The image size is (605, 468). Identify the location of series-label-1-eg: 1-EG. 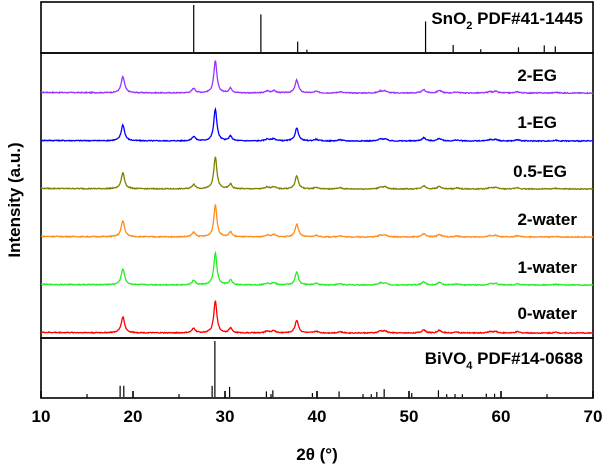
(537, 122).